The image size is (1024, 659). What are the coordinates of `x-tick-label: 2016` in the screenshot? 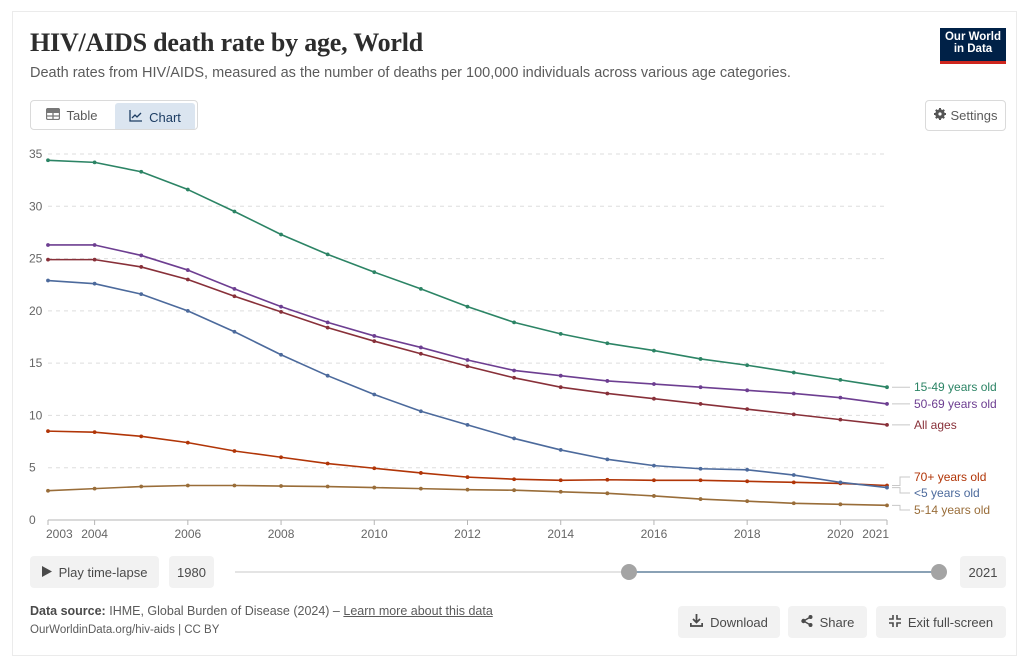 It's located at (654, 534).